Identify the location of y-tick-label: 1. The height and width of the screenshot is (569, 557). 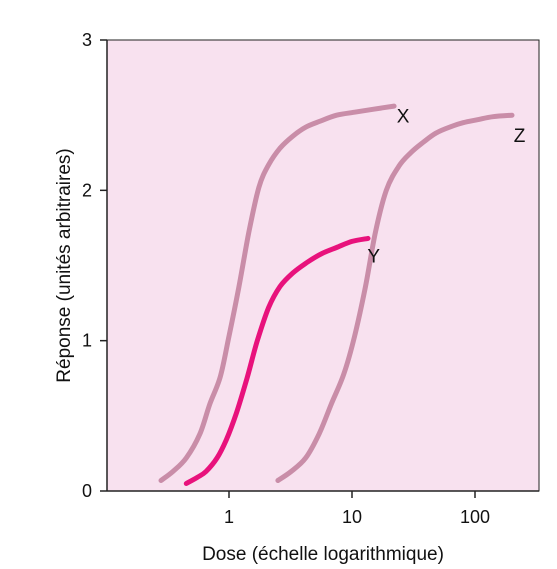
(87, 341).